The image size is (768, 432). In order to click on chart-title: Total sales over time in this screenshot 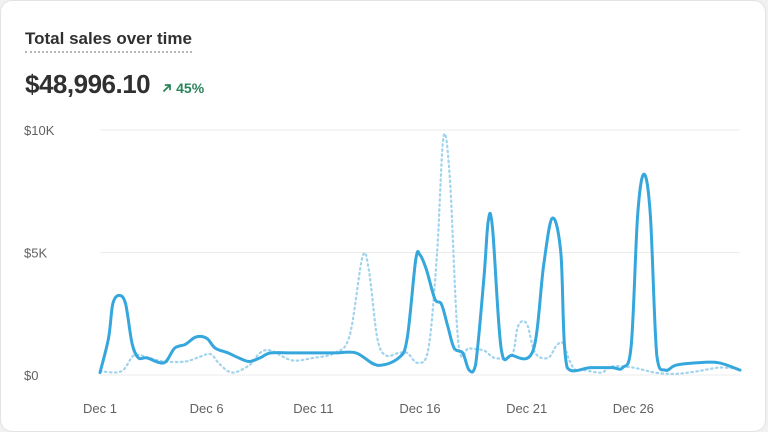, I will do `click(108, 41)`.